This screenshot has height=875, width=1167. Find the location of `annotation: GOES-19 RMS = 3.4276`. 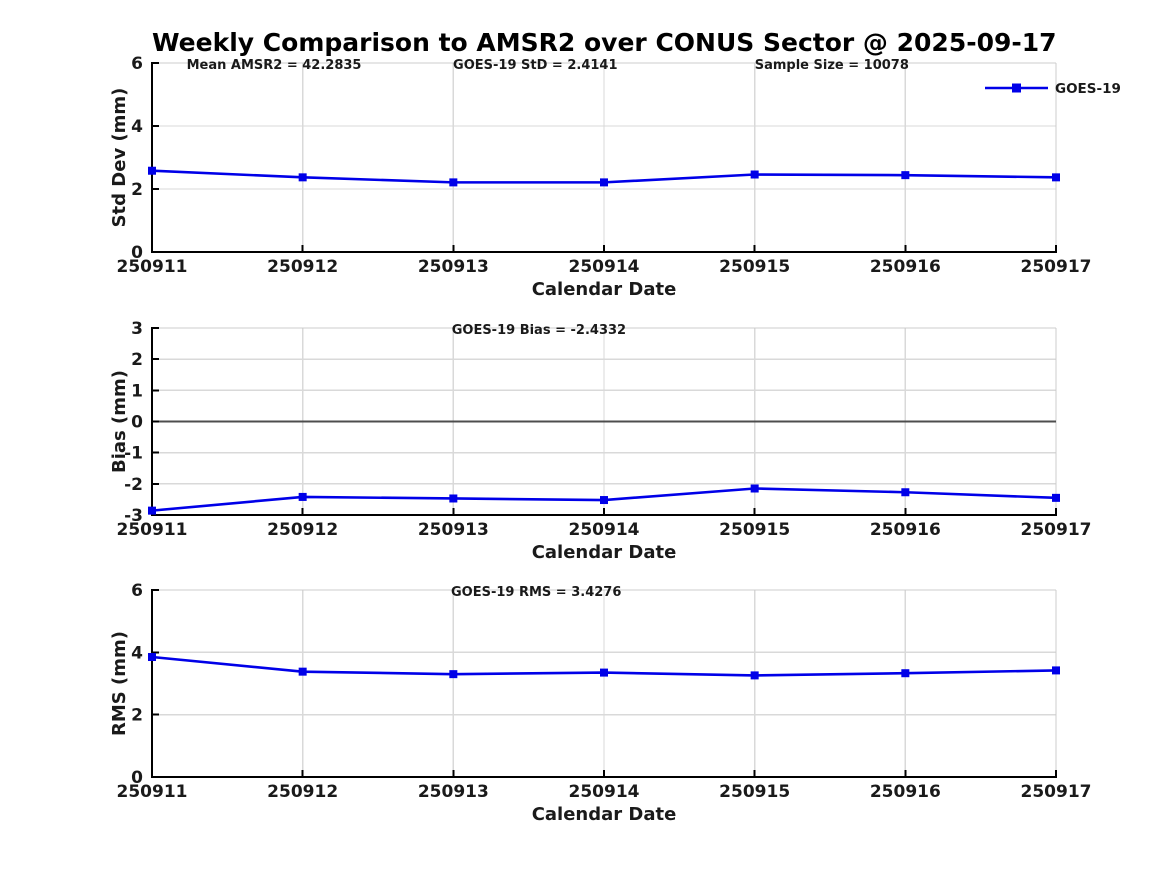

annotation: GOES-19 RMS = 3.4276 is located at coordinates (536, 592).